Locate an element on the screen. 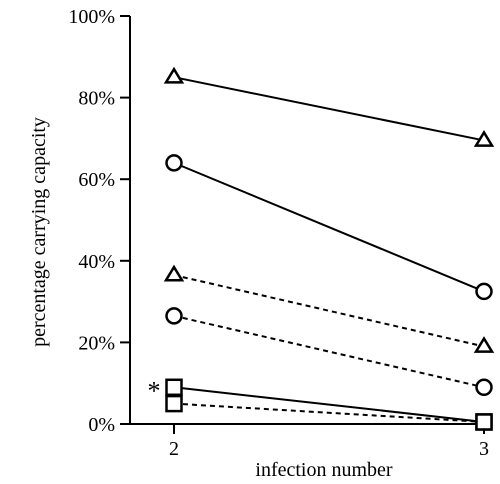 The width and height of the screenshot is (500, 484). y-tick-label: 80% is located at coordinates (96, 99).